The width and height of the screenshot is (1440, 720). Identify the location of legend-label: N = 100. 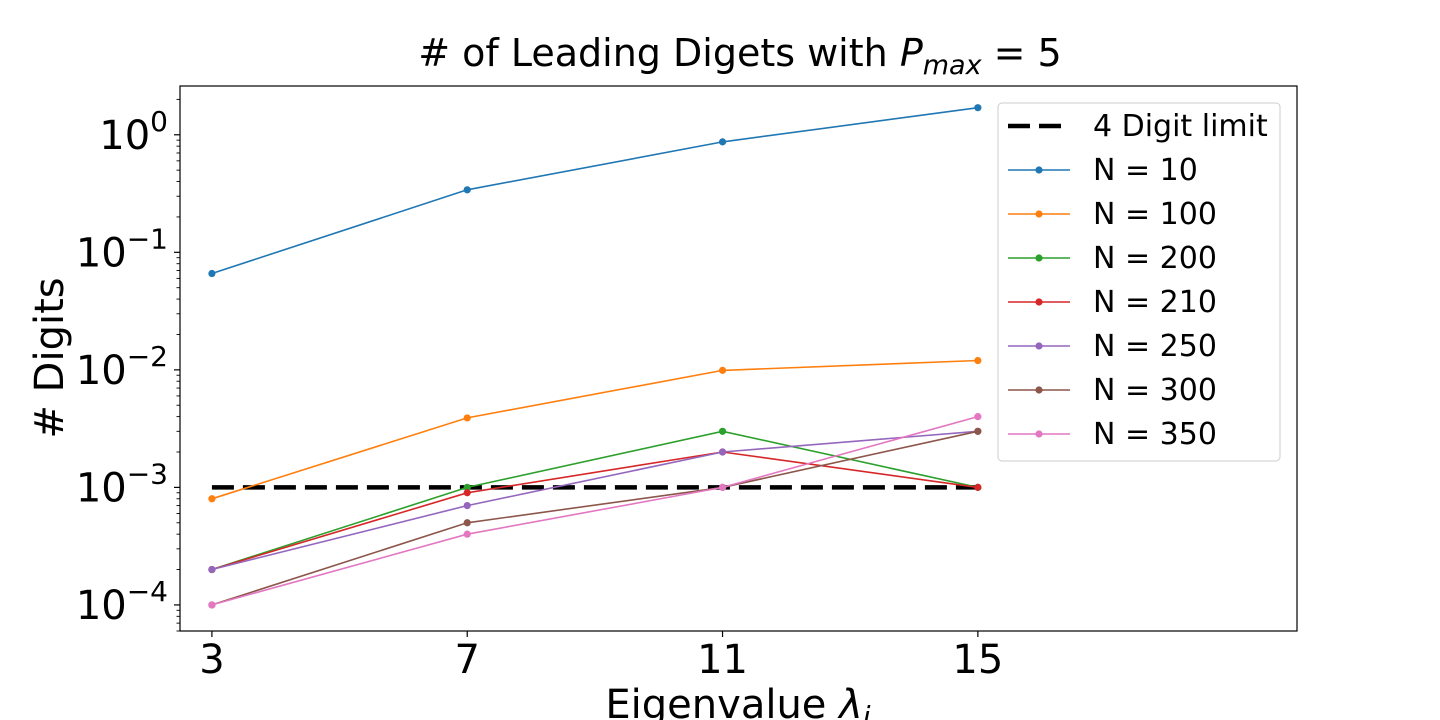
(1155, 214).